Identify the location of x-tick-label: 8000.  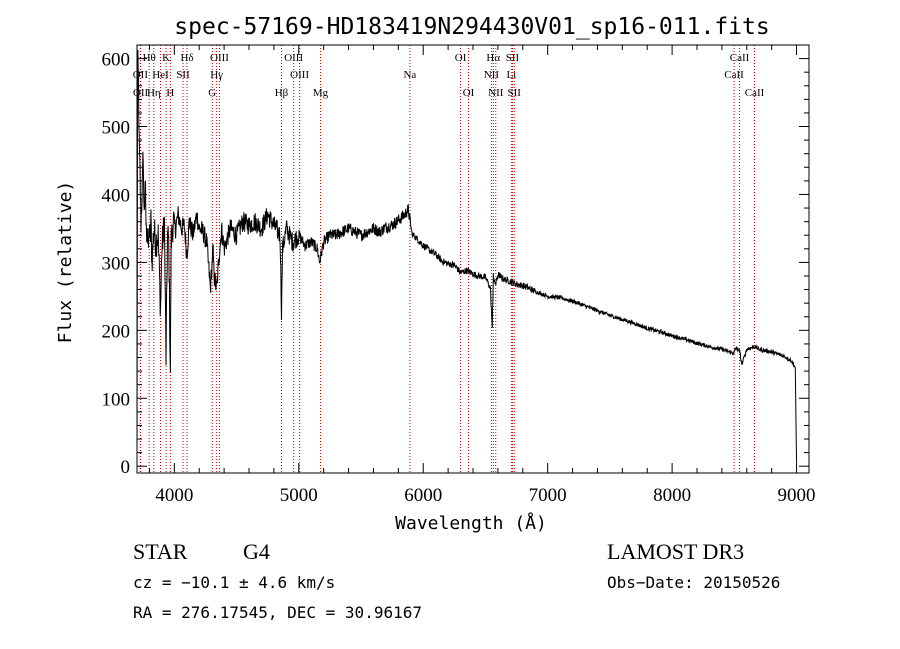
(672, 495).